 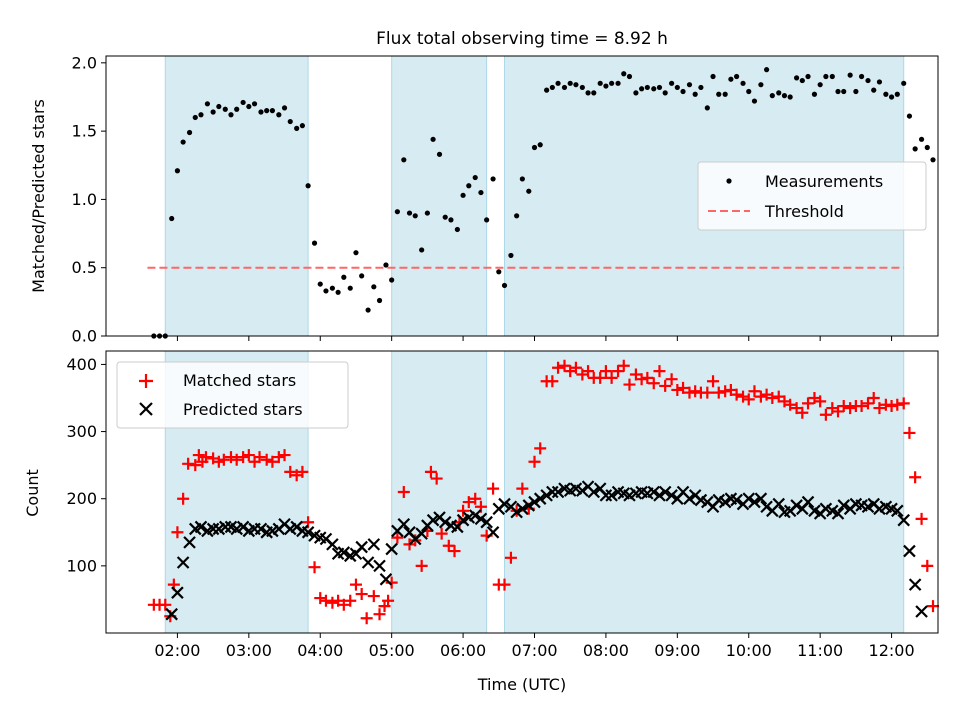 I want to click on x-tick-label: 11:00, so click(x=820, y=650).